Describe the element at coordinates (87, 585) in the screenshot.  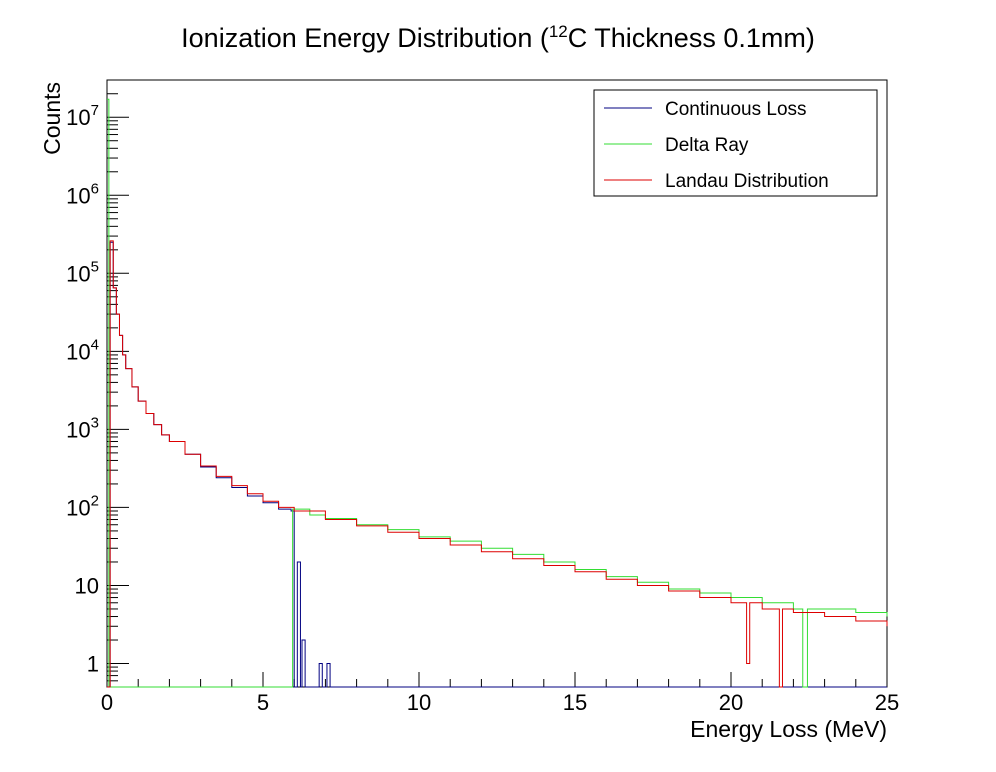
I see `y-tick-label: 10` at that location.